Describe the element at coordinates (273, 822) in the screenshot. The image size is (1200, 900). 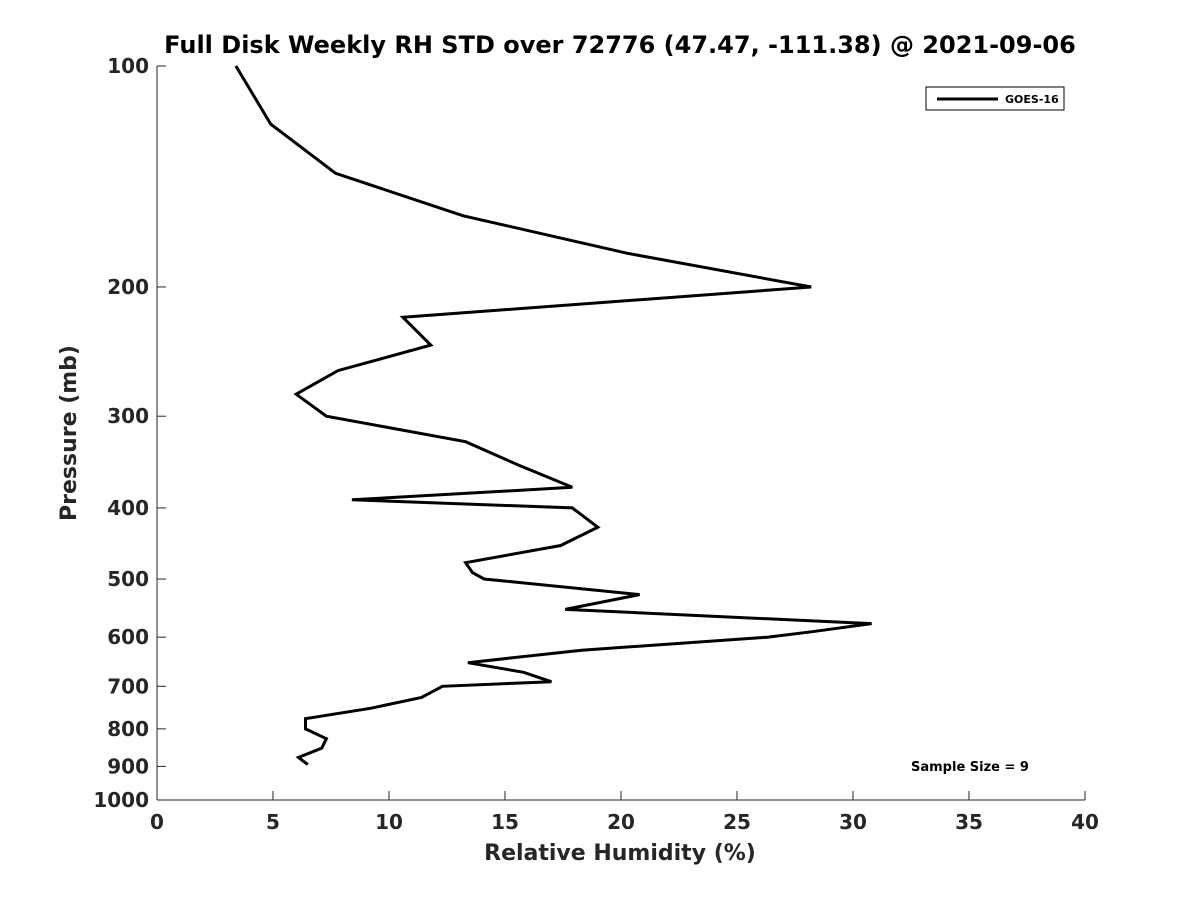
I see `x-tick-label: 5` at that location.